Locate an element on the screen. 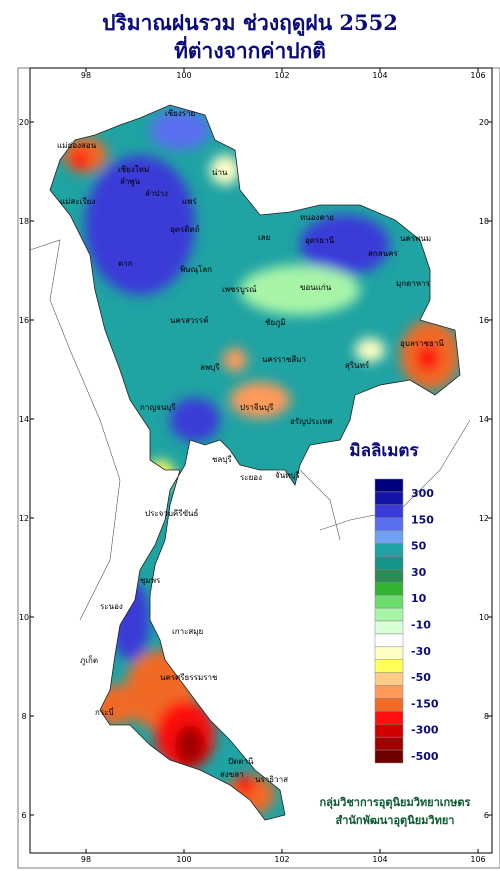 This screenshot has height=871, width=500. lon-tick-label: 100 is located at coordinates (183, 859).